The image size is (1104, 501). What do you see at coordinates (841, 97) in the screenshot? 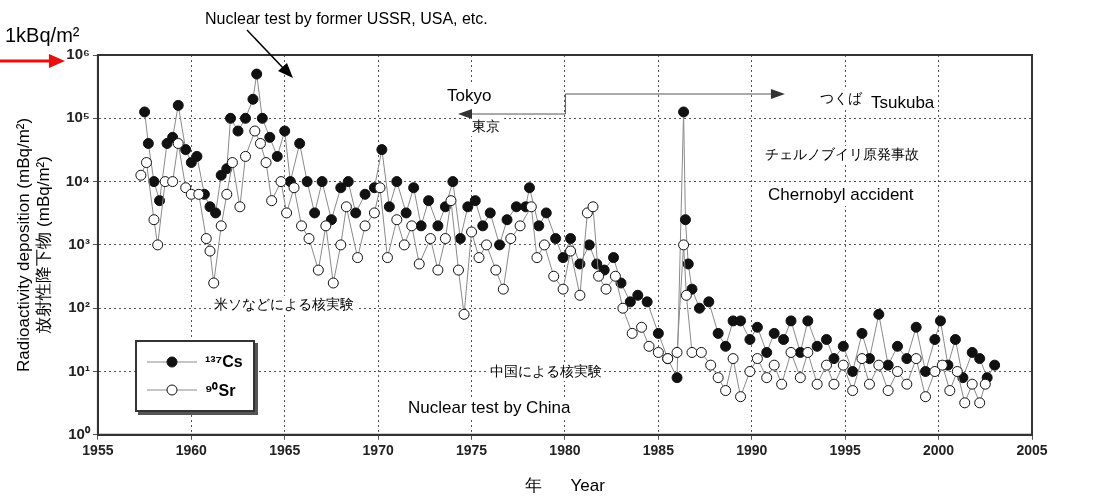
I see `annotation: つくば` at bounding box center [841, 97].